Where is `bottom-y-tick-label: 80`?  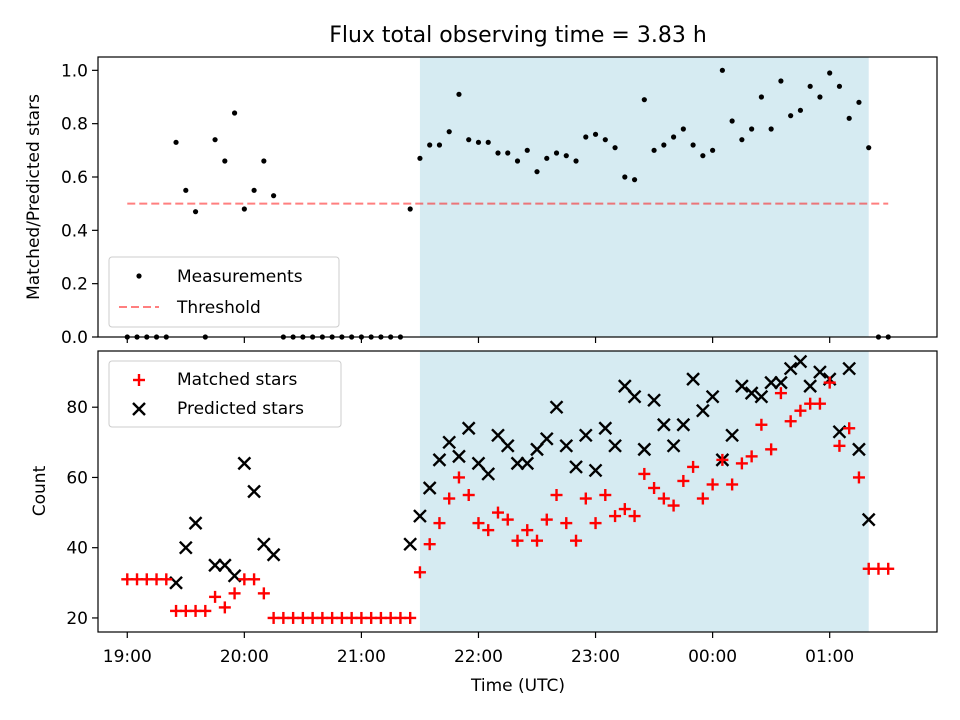 bottom-y-tick-label: 80 is located at coordinates (77, 408).